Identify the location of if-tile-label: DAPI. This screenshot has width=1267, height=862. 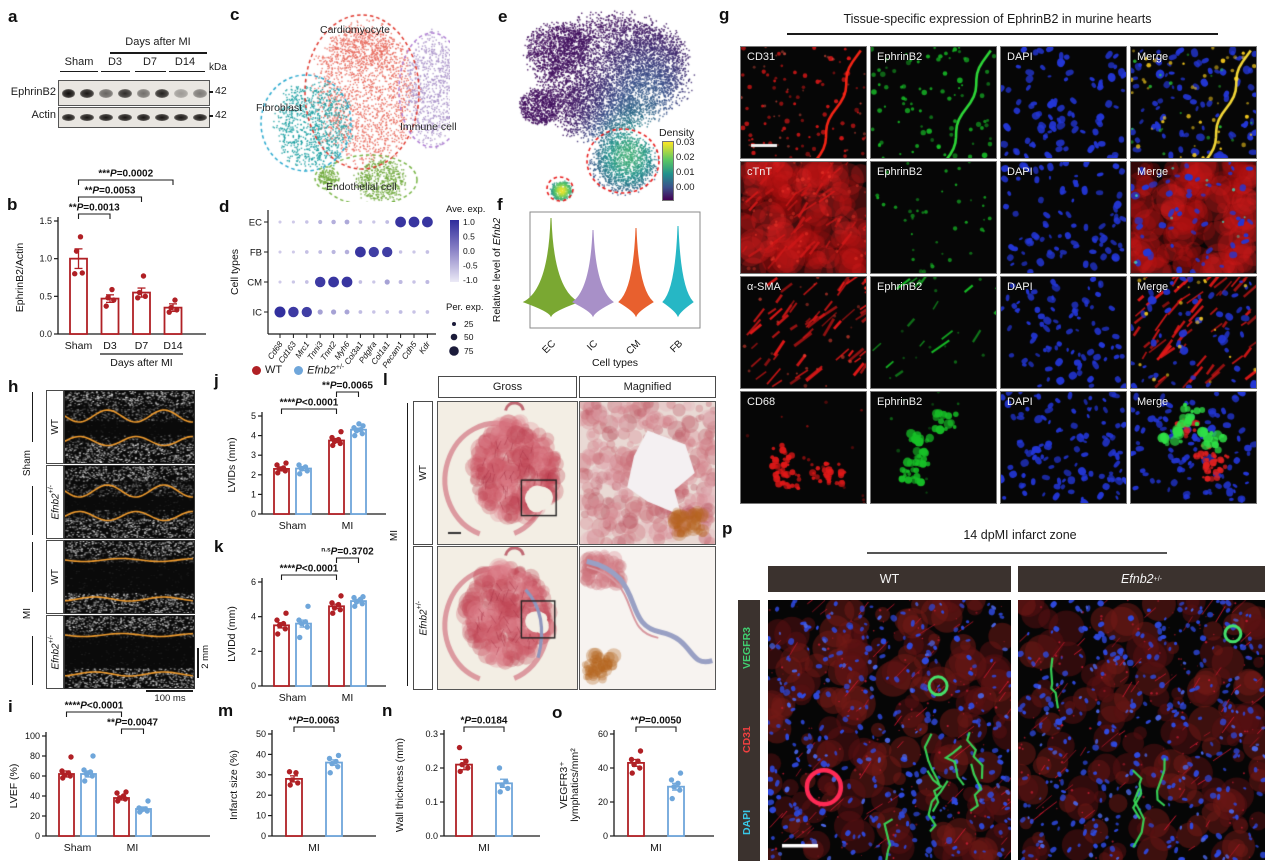
(1020, 287).